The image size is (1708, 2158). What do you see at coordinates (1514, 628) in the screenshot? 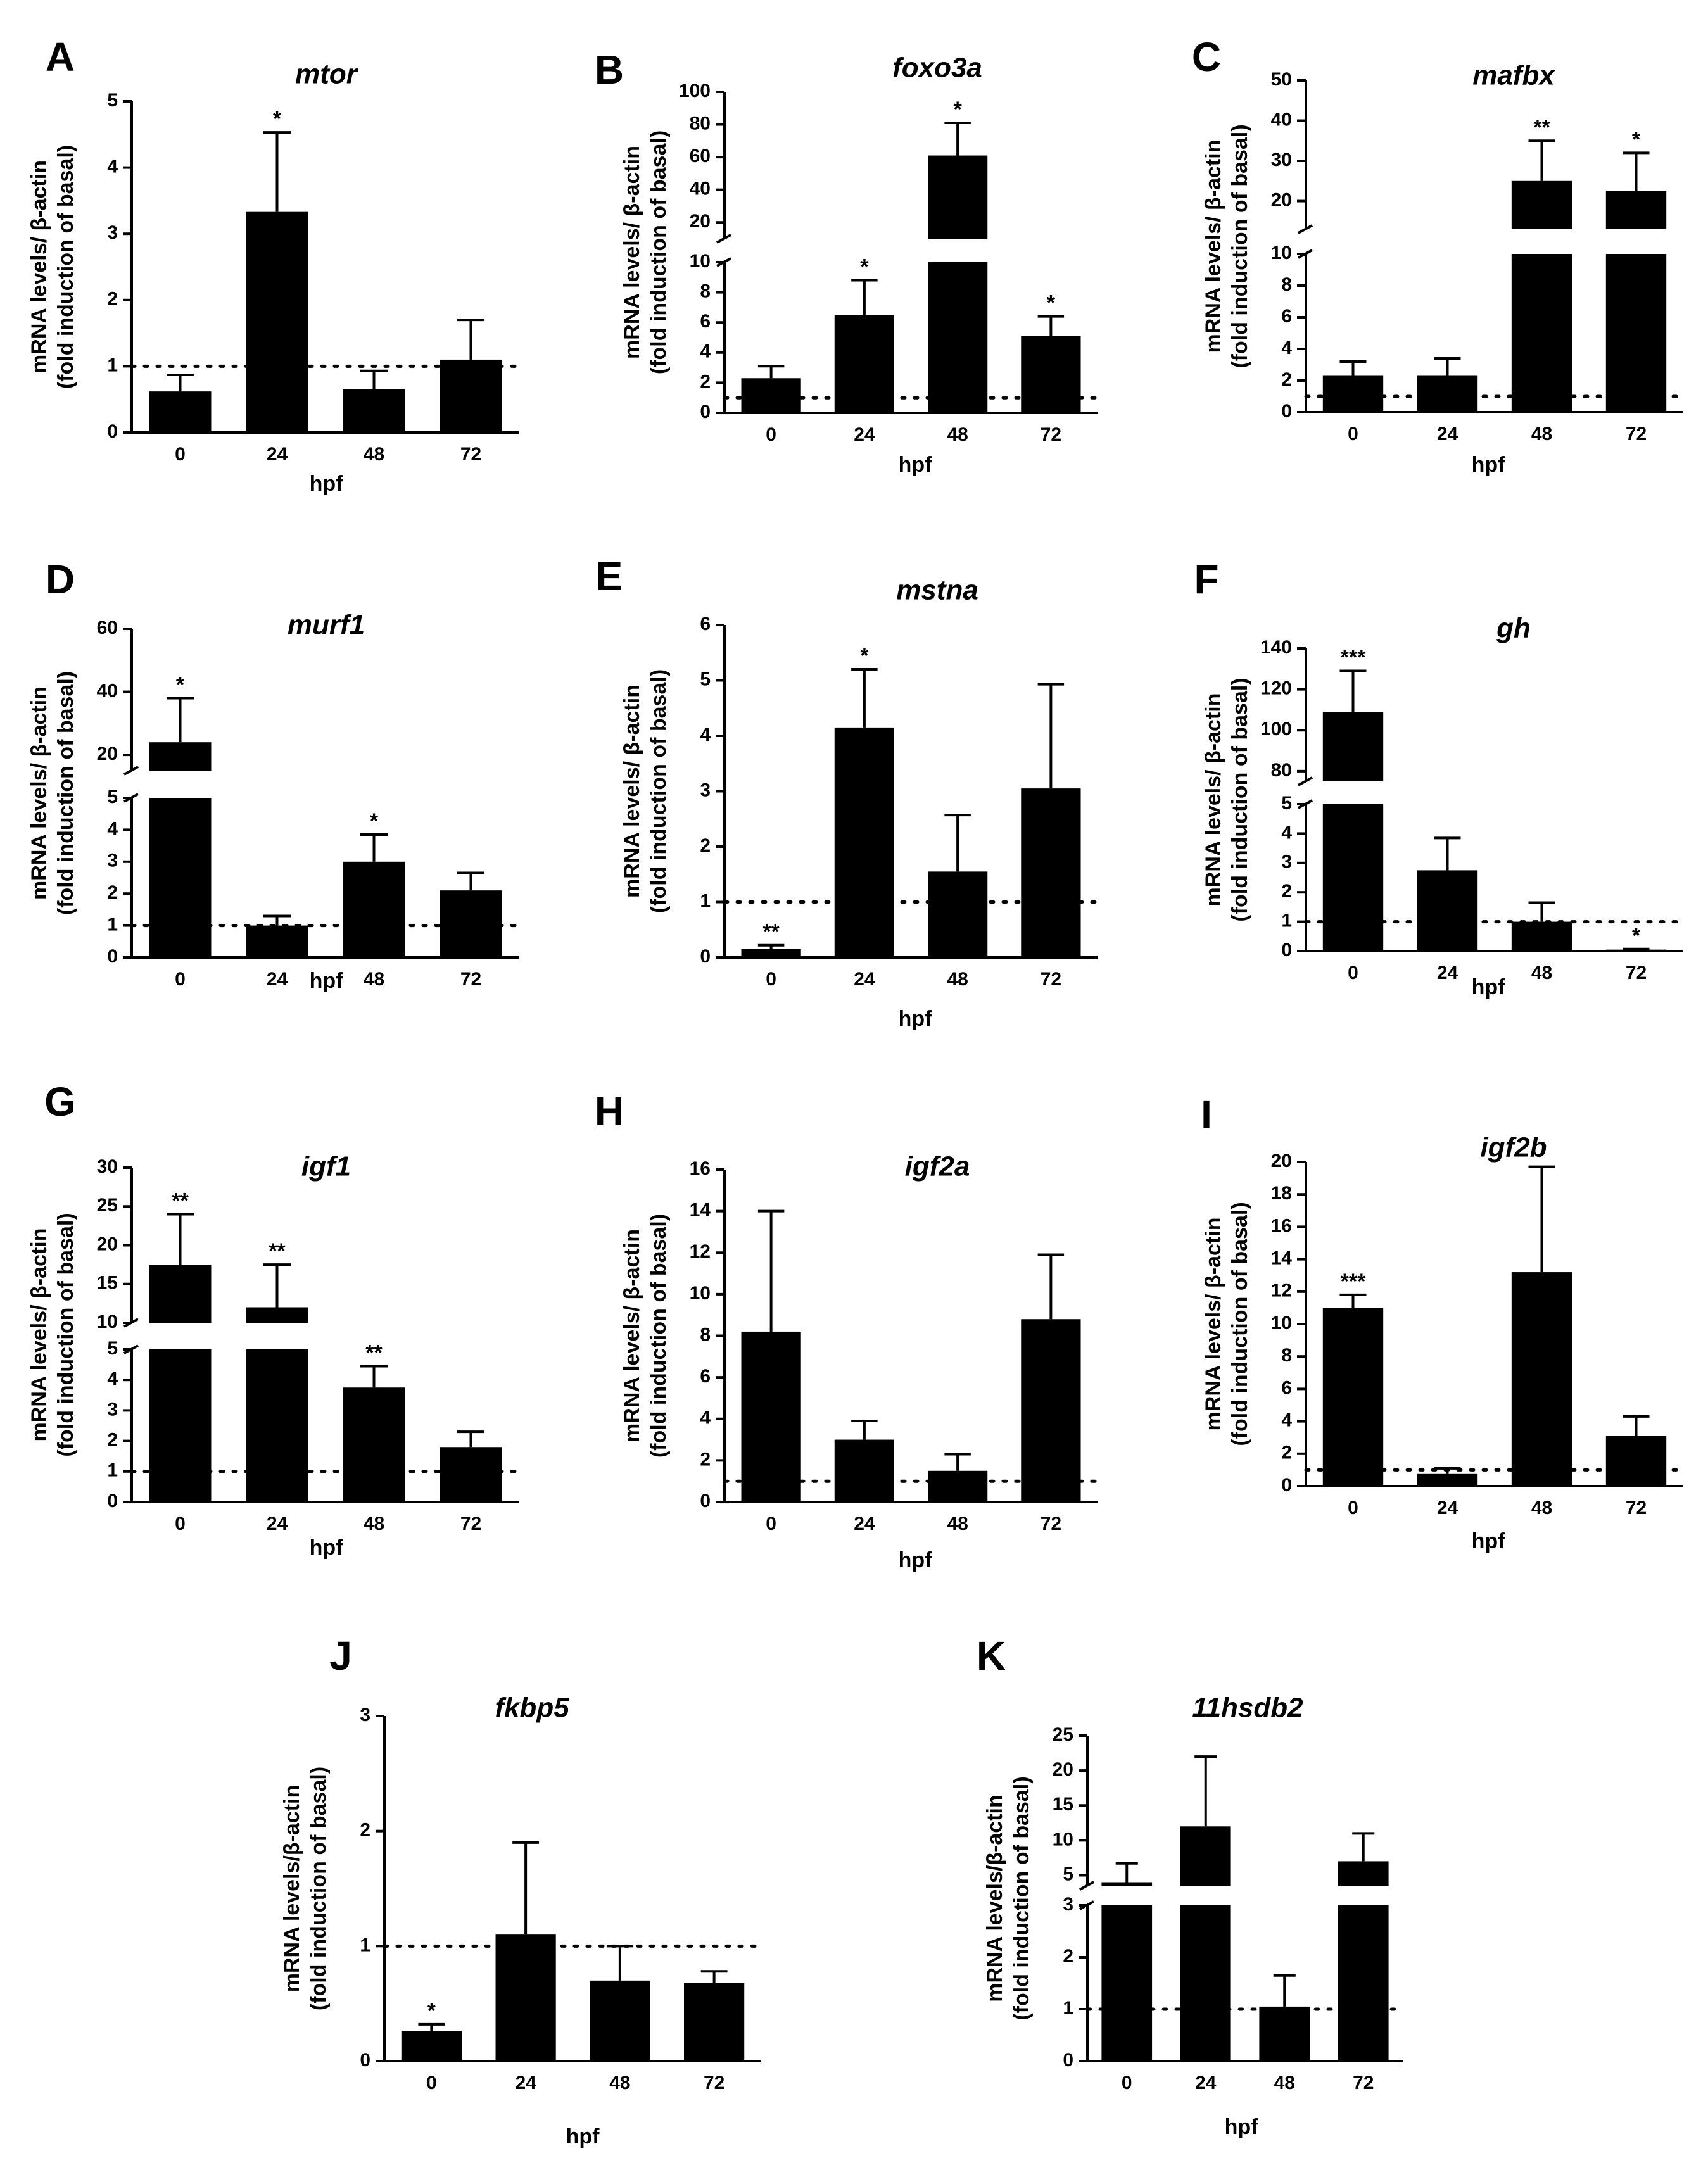
I see `chart-title-f: gh` at bounding box center [1514, 628].